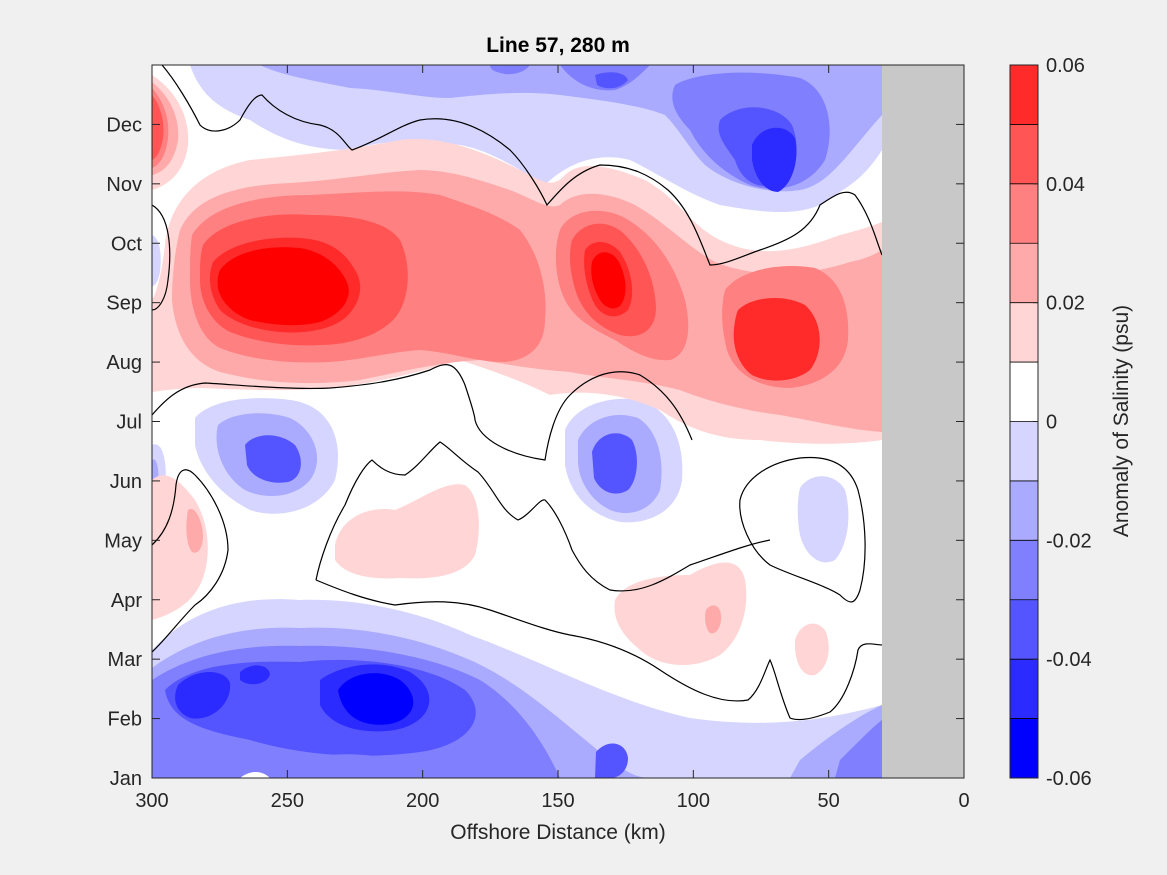 The image size is (1167, 875). Describe the element at coordinates (1065, 66) in the screenshot. I see `colorbar-tick-label: 0.06` at that location.